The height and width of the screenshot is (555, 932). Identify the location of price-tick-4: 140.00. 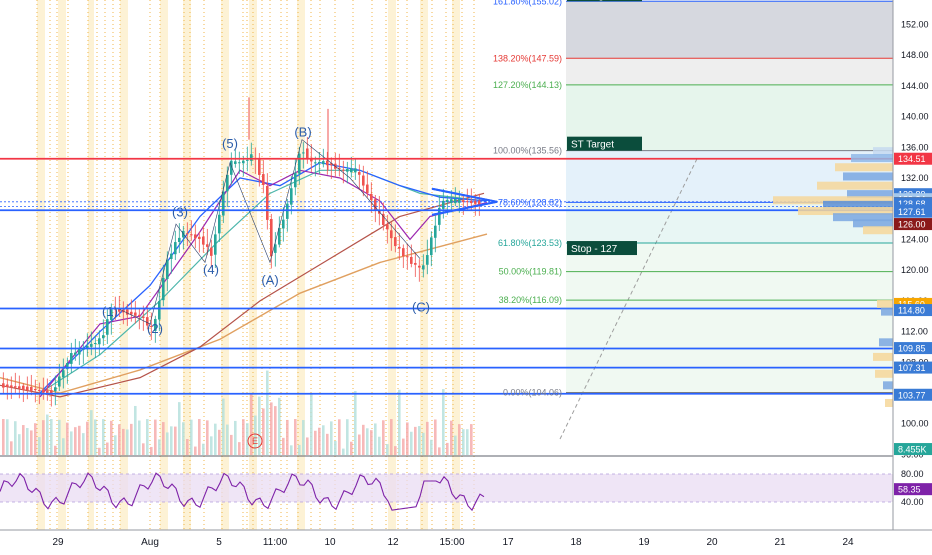
(915, 117).